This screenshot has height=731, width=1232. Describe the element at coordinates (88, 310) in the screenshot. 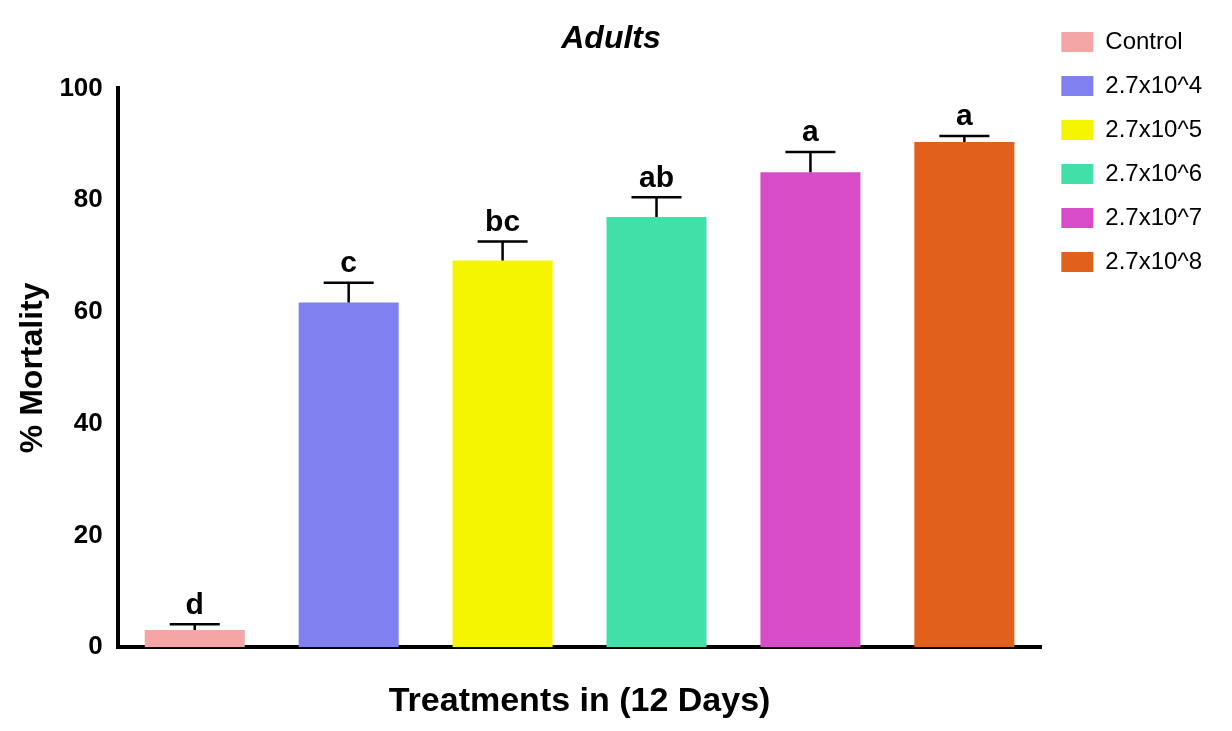

I see `y-tick-label: 60` at that location.